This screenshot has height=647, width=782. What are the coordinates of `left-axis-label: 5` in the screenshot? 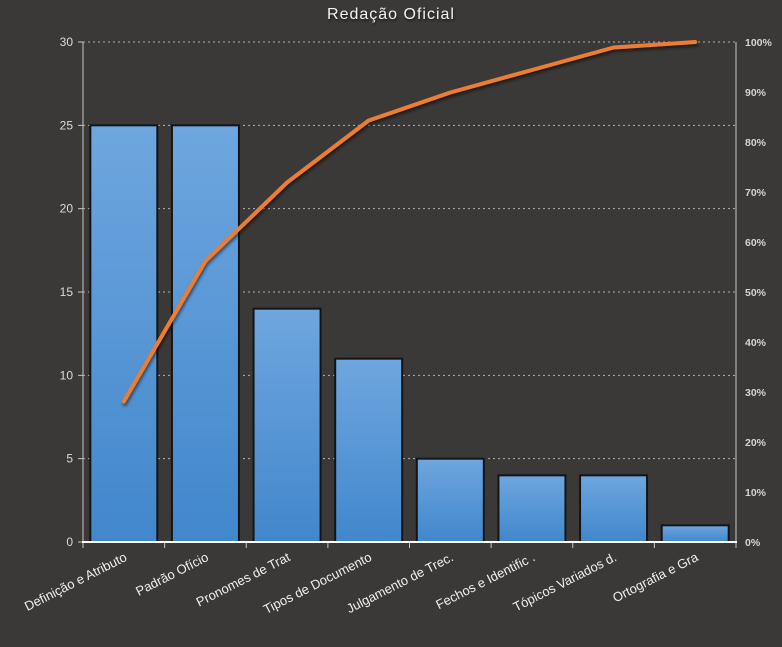 It's located at (69, 459).